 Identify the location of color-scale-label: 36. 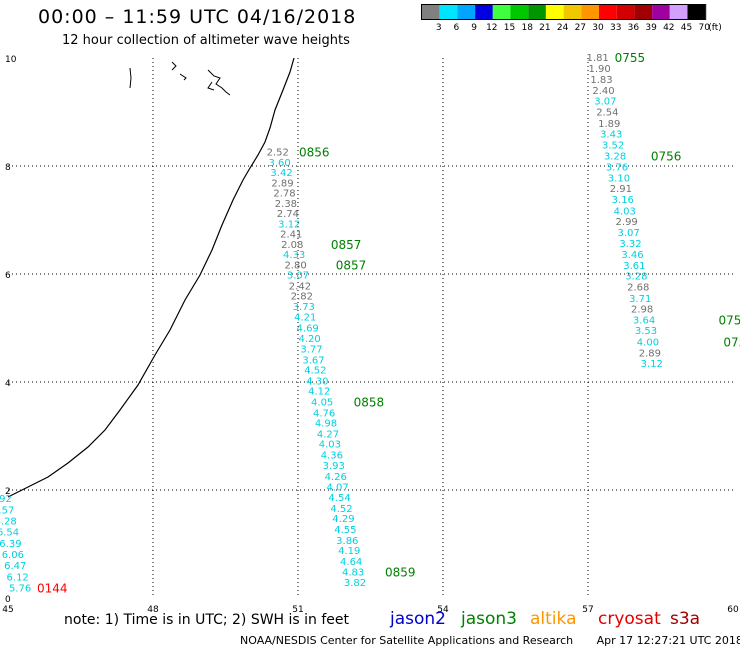
(634, 28).